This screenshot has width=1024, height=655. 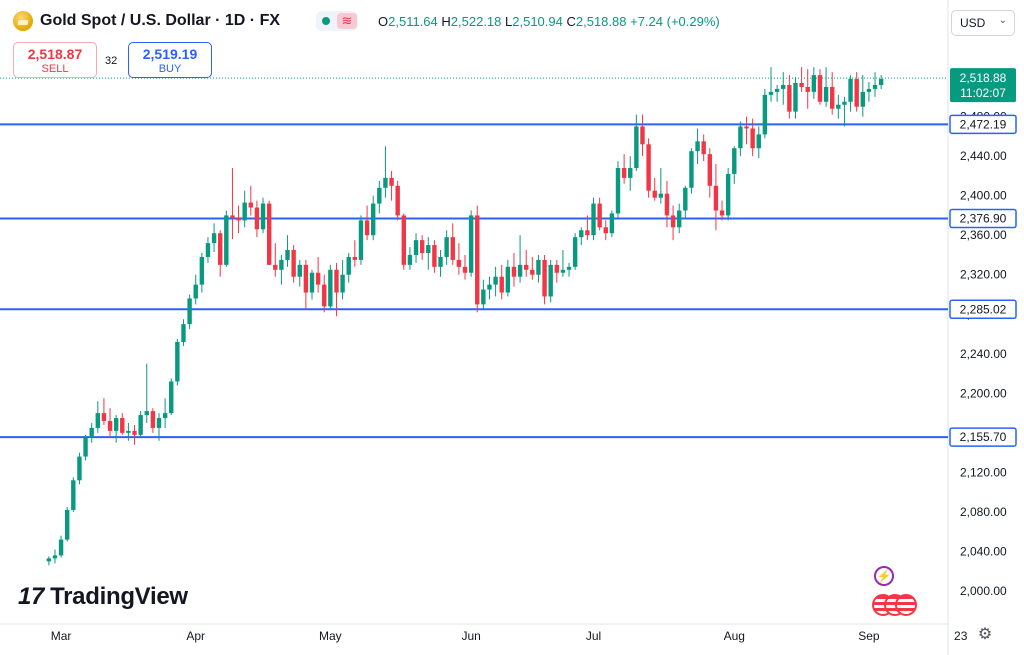 I want to click on x-tick-label: Mar, so click(x=61, y=636).